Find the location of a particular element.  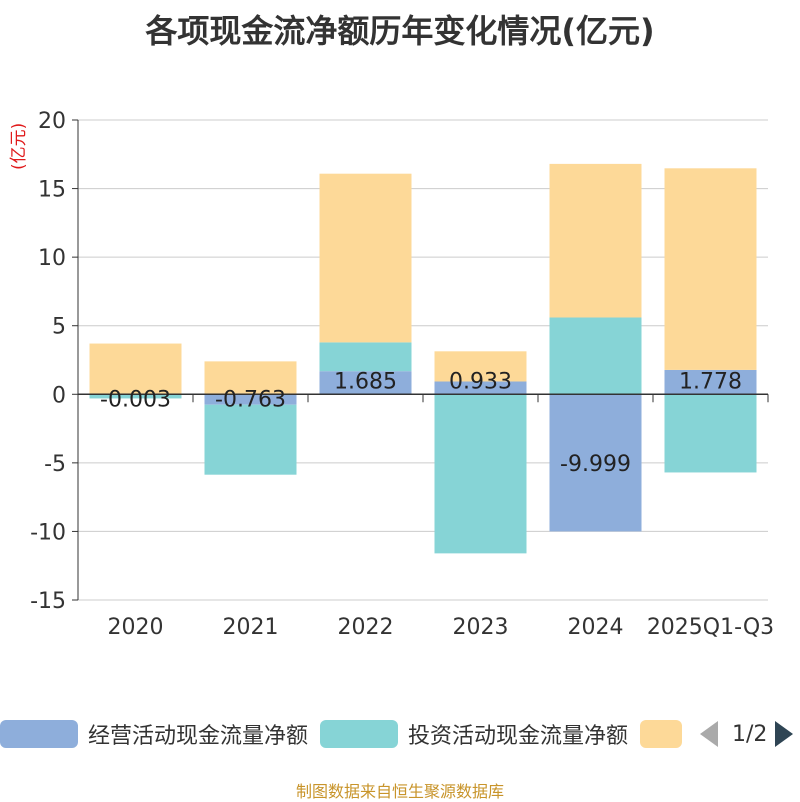

legend-swatch-investing is located at coordinates (359, 734).